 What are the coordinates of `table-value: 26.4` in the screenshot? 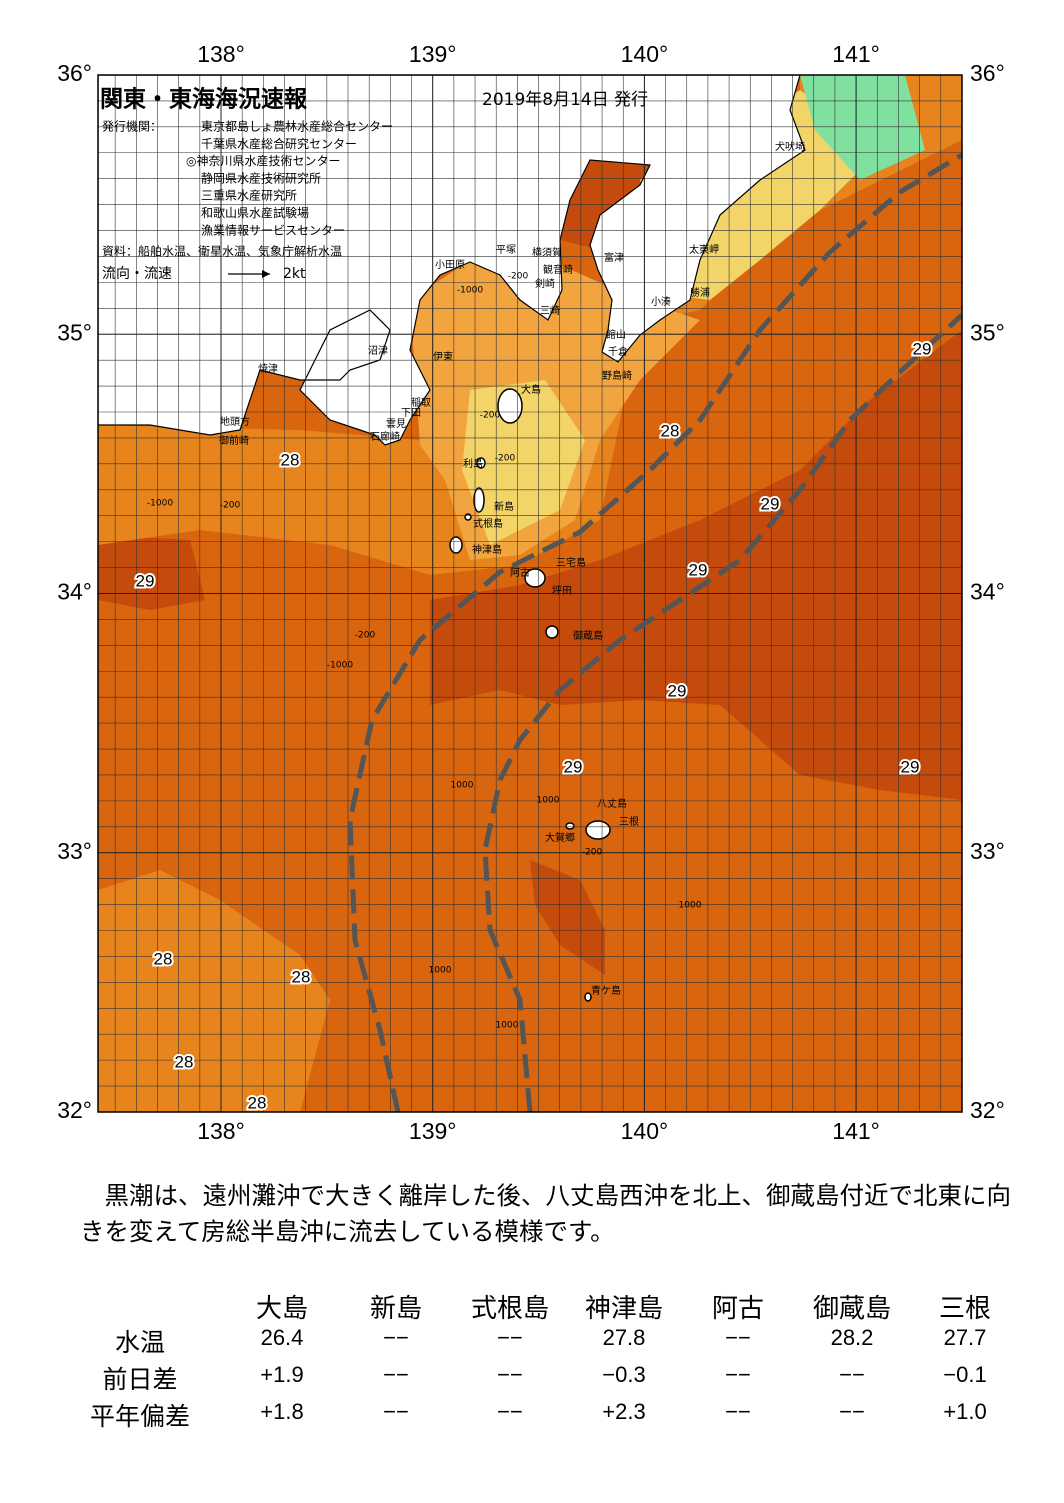 It's located at (282, 1337).